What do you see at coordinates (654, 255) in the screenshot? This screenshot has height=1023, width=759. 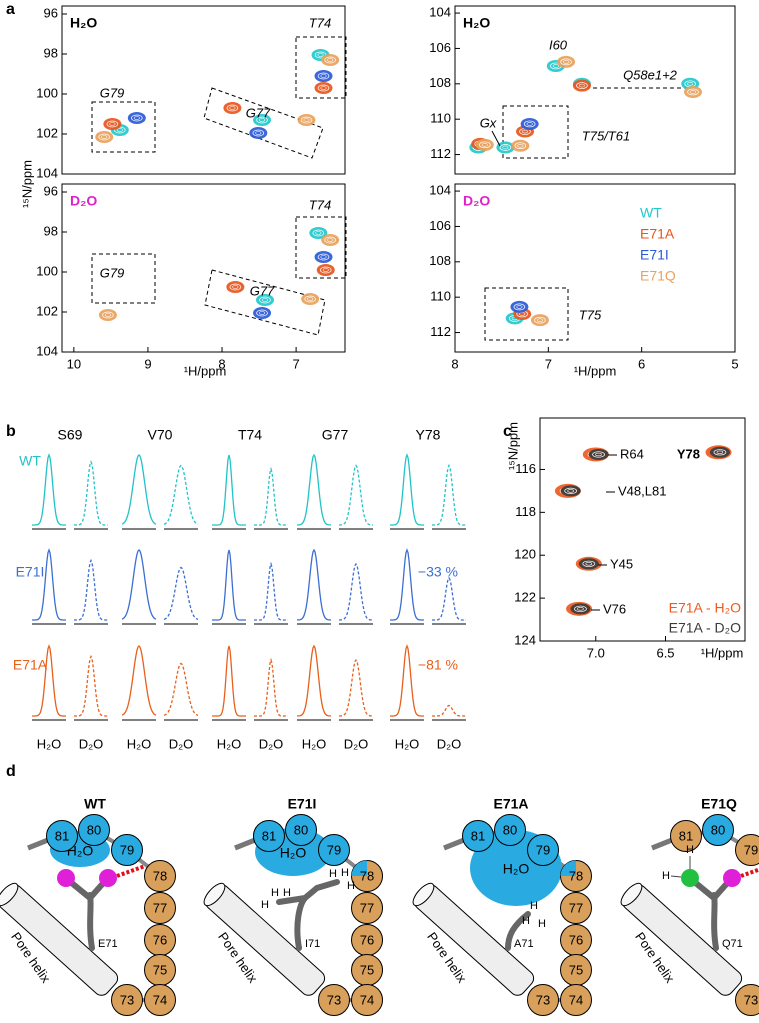 I see `legend-entry: E71I` at bounding box center [654, 255].